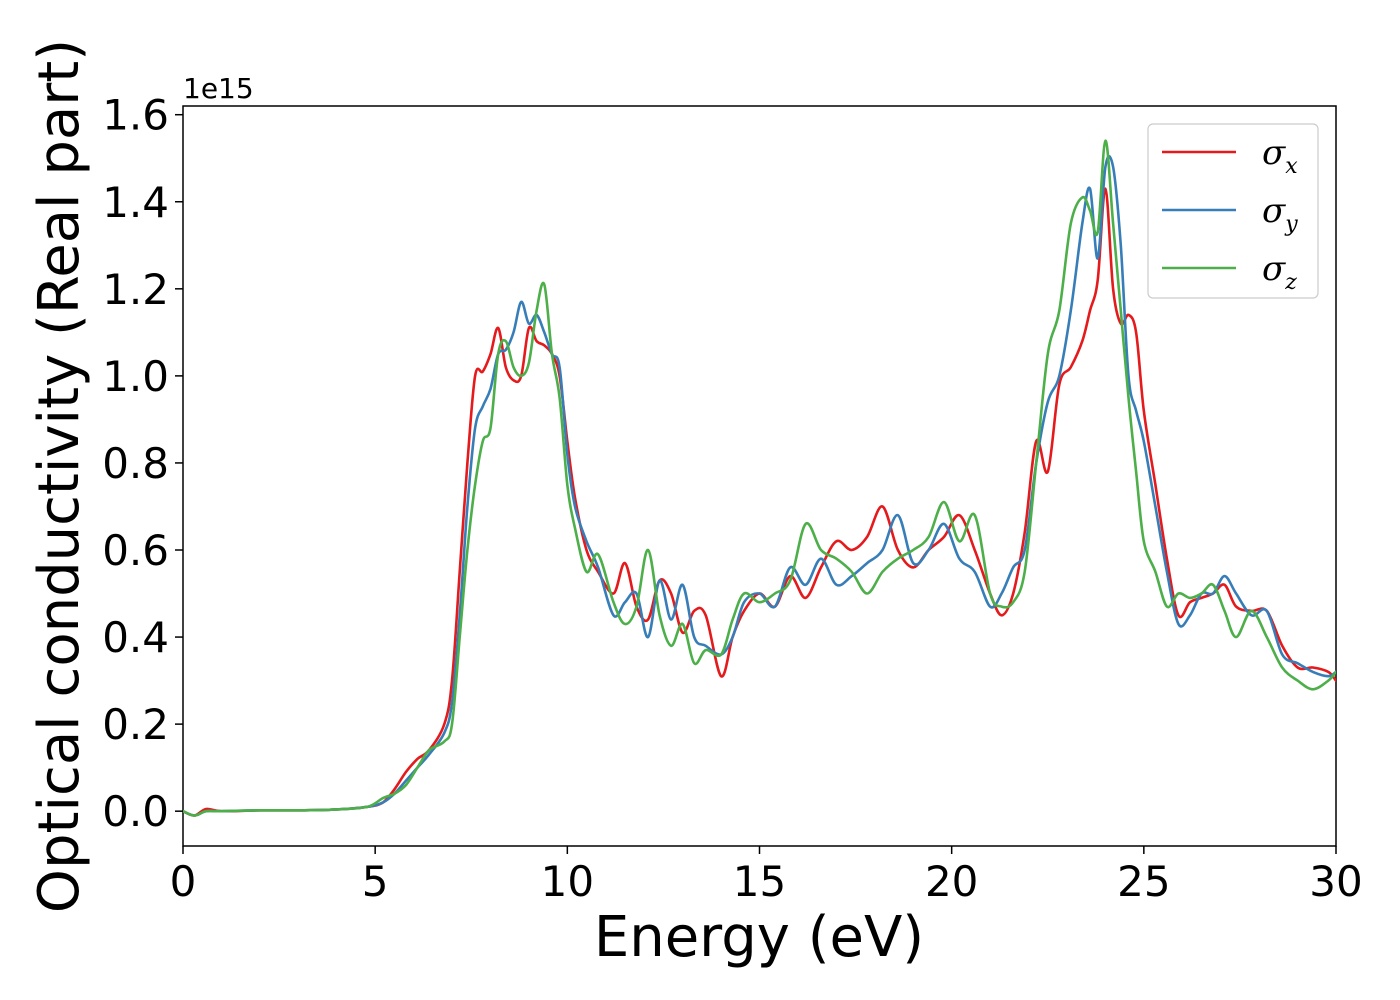 The height and width of the screenshot is (1000, 1400). I want to click on y-offset-label: 1e15, so click(218, 88).